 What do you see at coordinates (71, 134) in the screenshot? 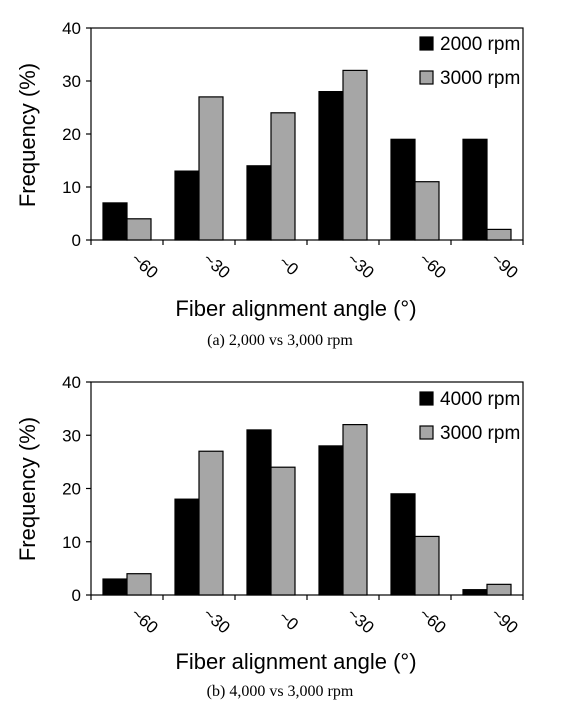
I see `chart-a-y-tick-label: 20` at bounding box center [71, 134].